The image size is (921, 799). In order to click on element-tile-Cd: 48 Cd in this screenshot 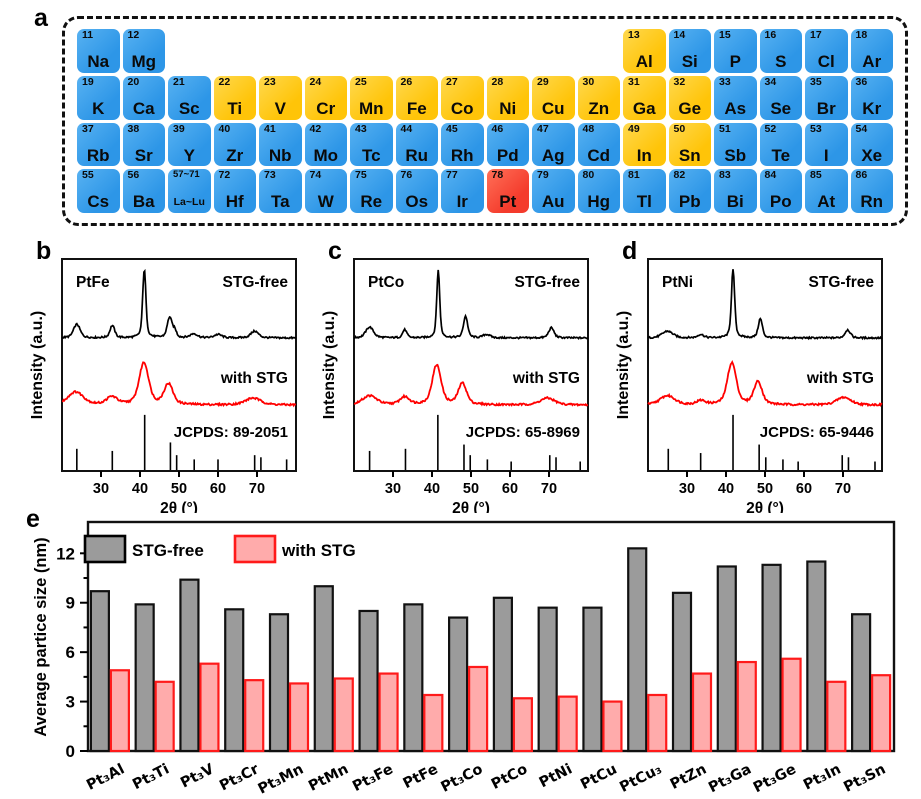, I will do `click(598, 144)`.